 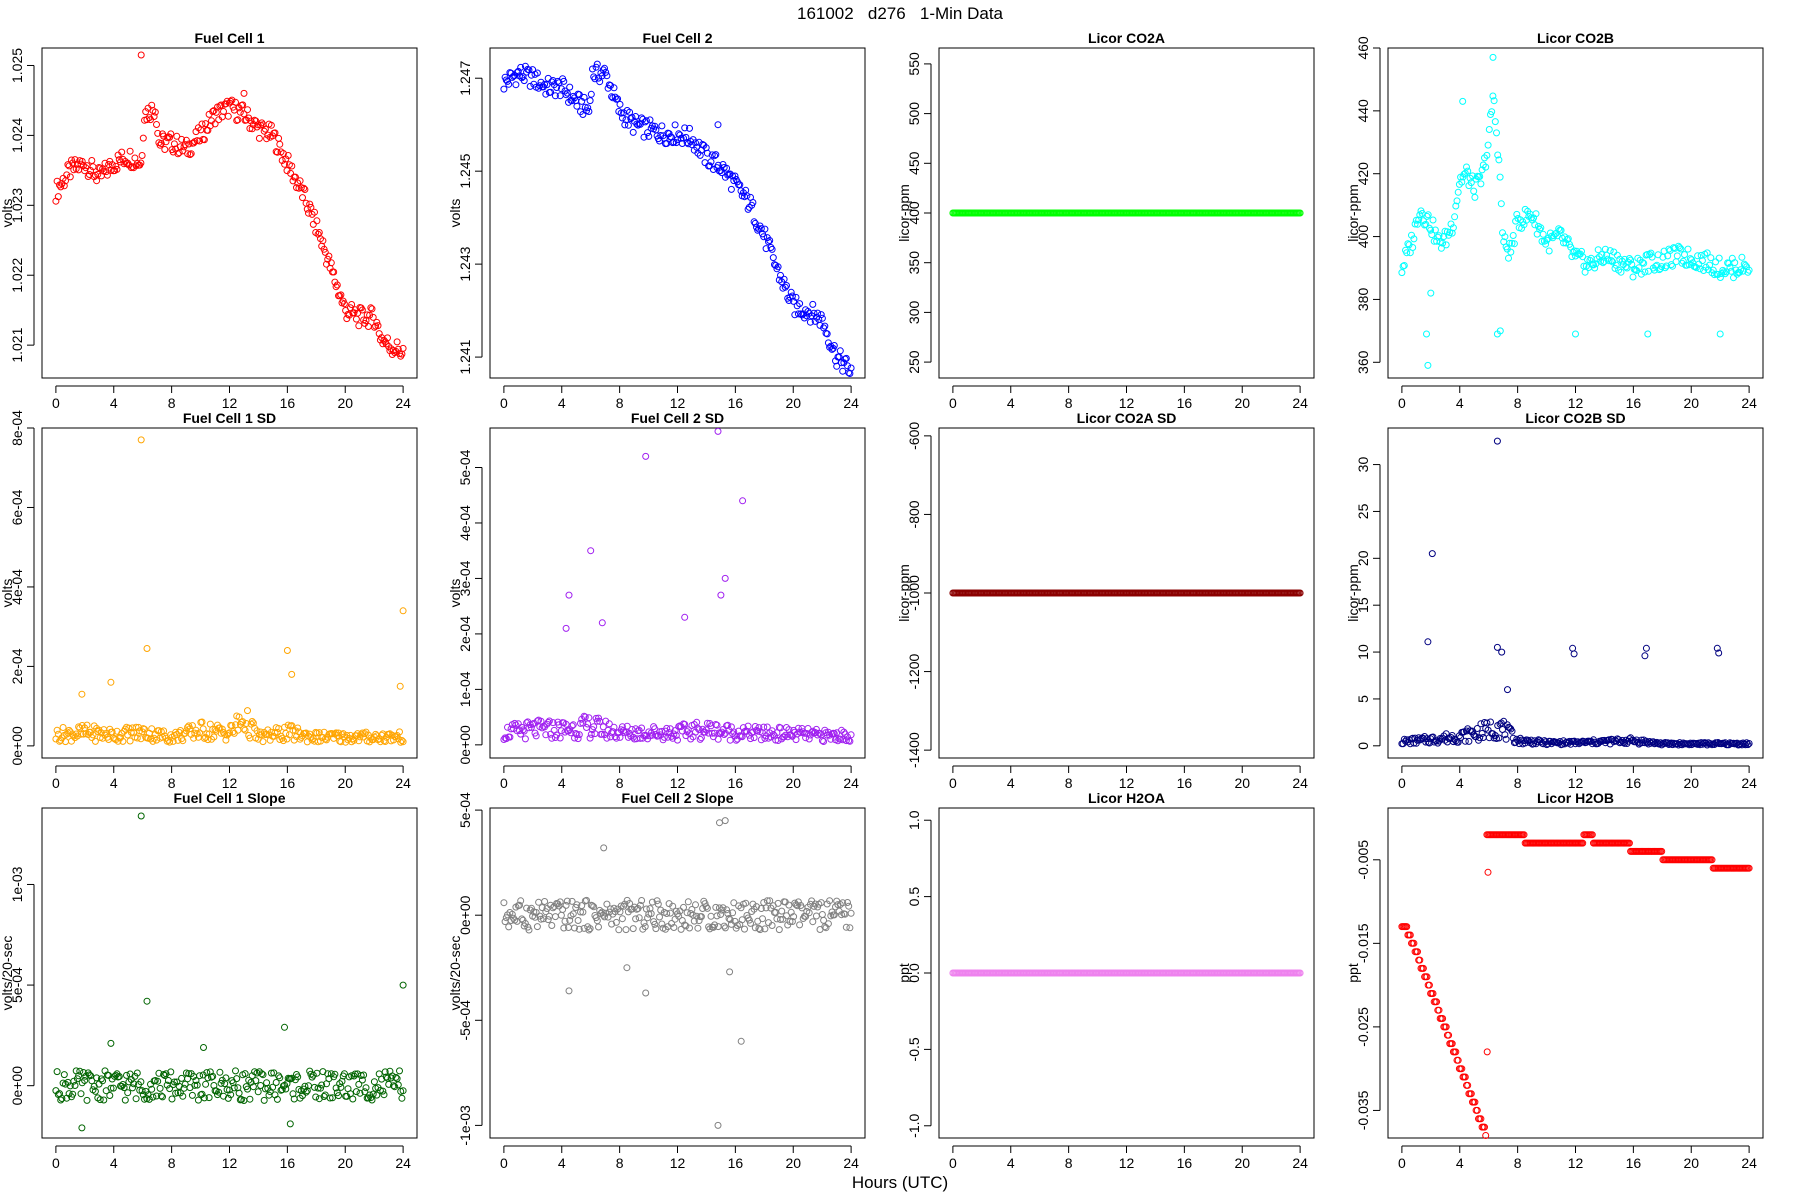 I want to click on x-tick-label: 20, so click(x=793, y=403).